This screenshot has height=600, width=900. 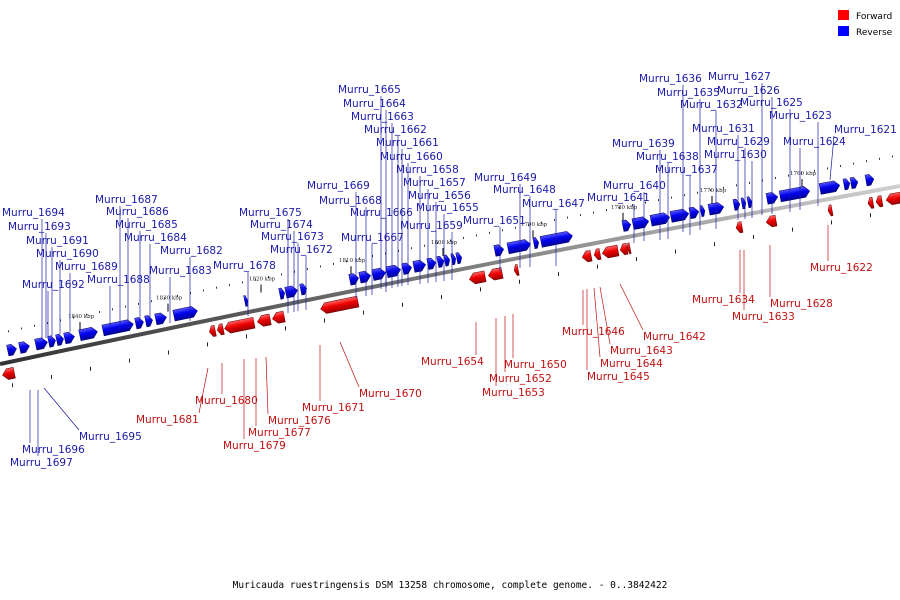 What do you see at coordinates (338, 186) in the screenshot?
I see `gene-label: Murru_1669` at bounding box center [338, 186].